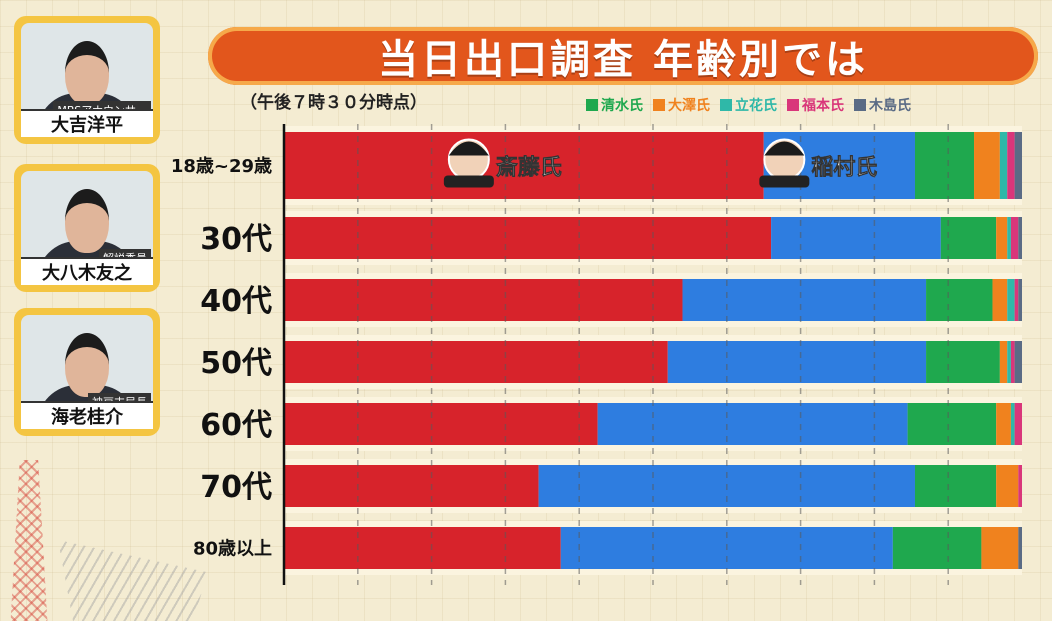 This screenshot has width=1052, height=621. I want to click on commentator-panel-2: 解説委員 大八木友之, so click(87, 228).